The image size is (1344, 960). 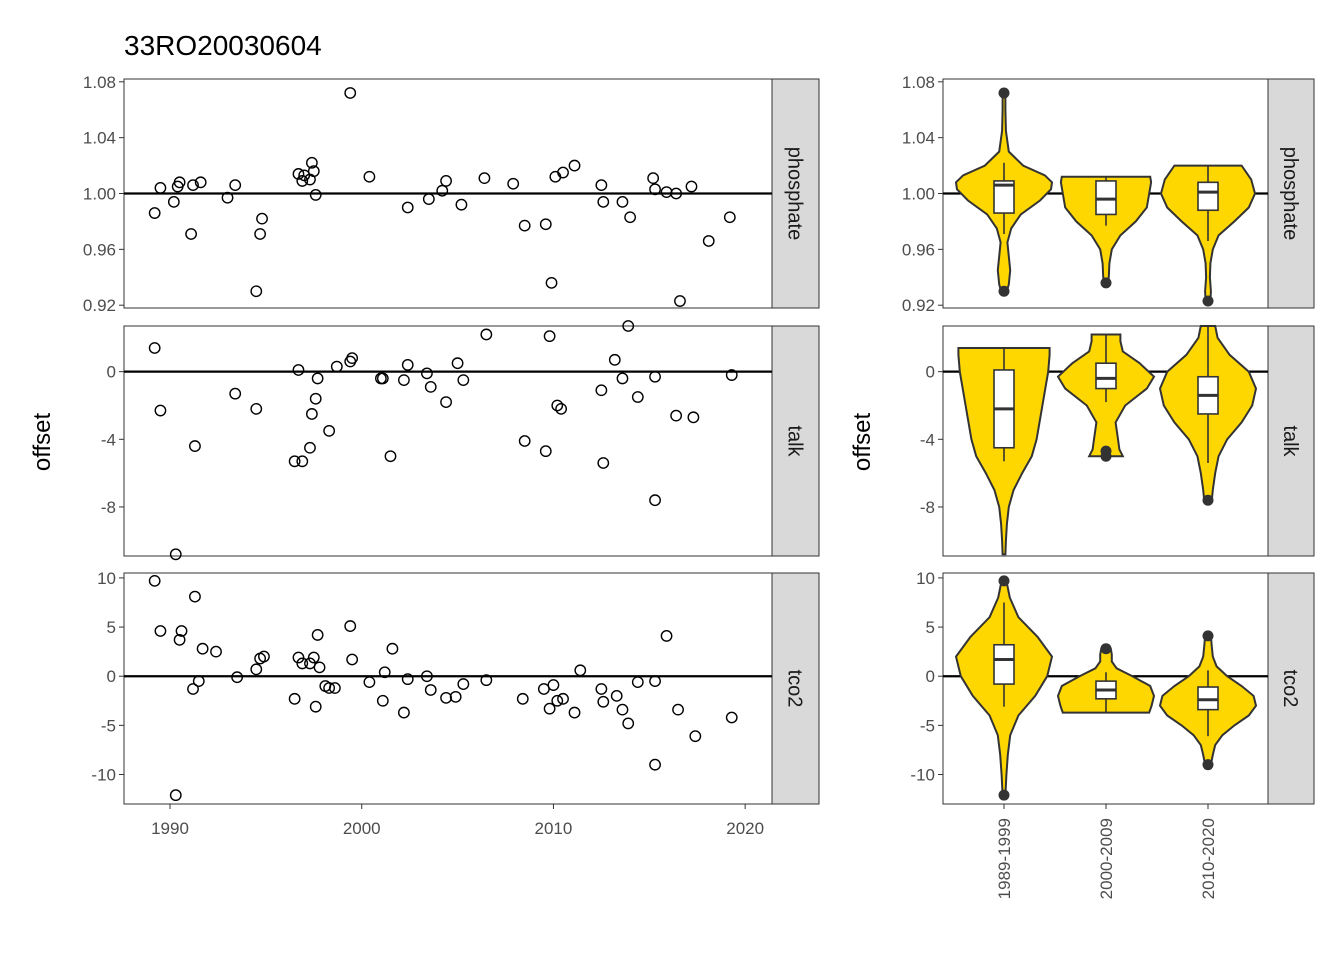 I want to click on xtick-label: 2000, so click(x=362, y=828).